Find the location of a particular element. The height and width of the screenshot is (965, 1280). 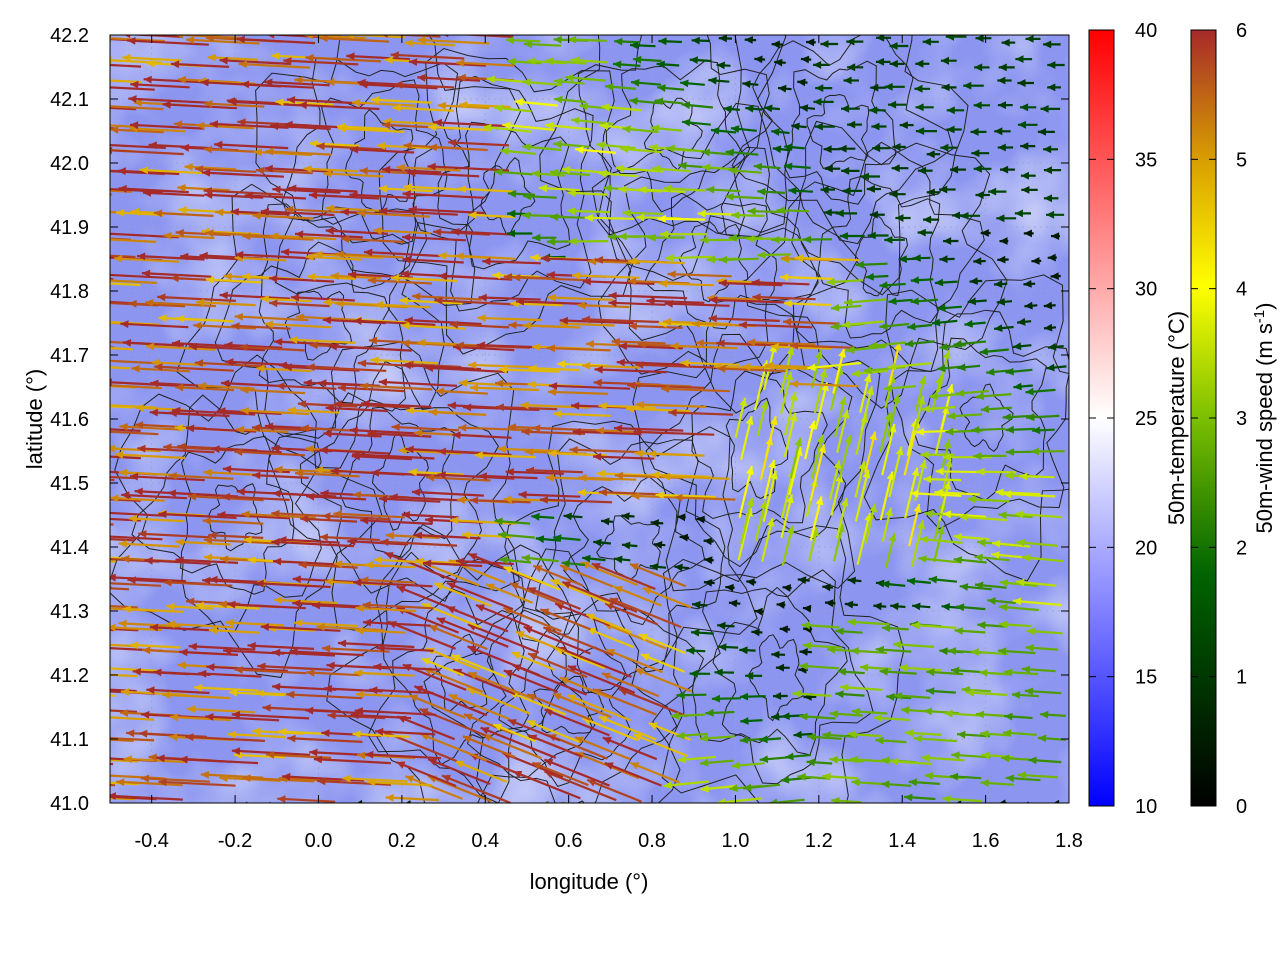

x-tick-label: 1.0 is located at coordinates (736, 841).